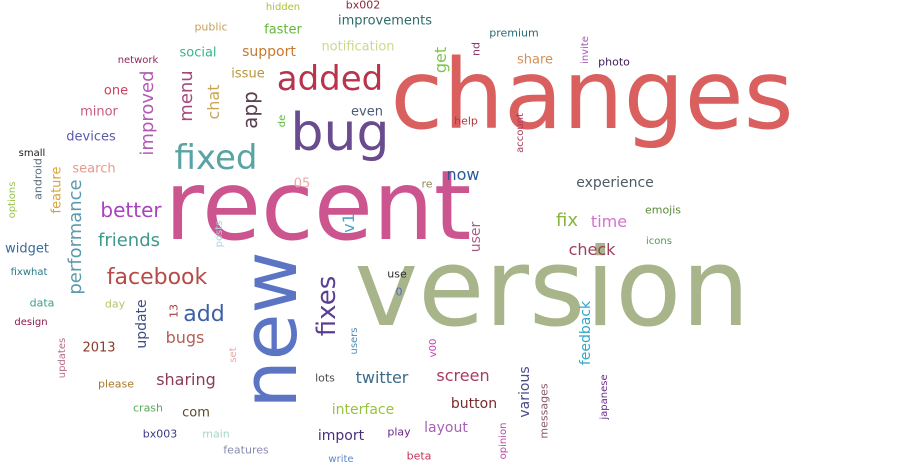  I want to click on word-messages: messages, so click(544, 411).